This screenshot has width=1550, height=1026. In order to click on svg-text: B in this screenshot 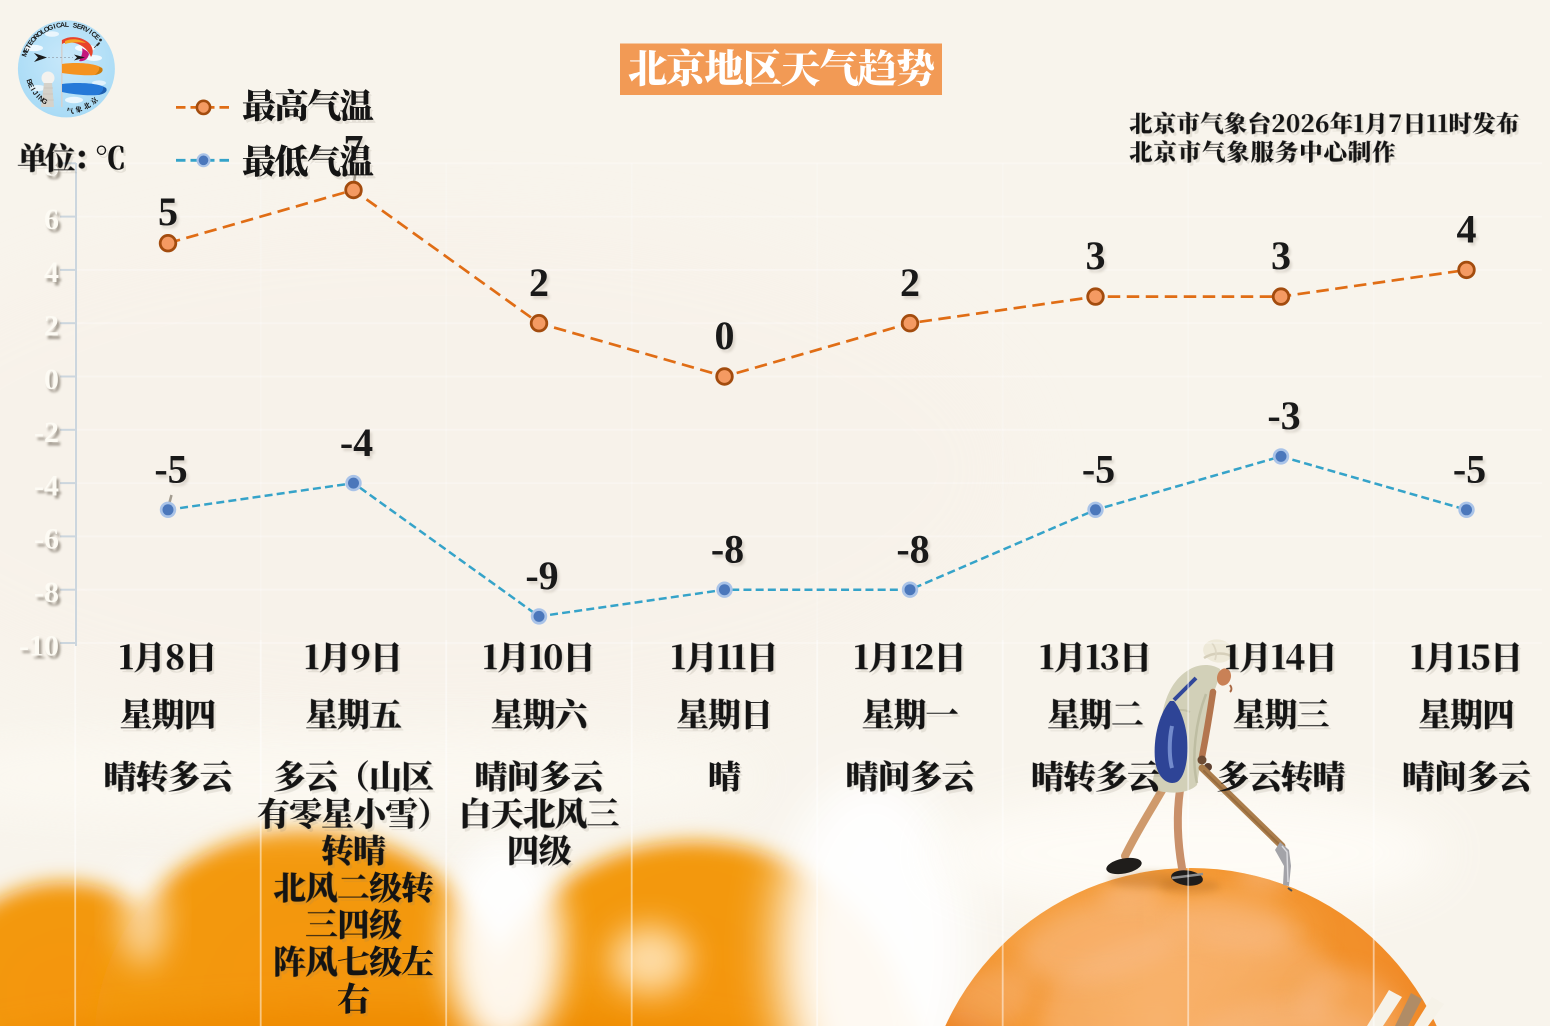, I will do `click(29, 82)`.